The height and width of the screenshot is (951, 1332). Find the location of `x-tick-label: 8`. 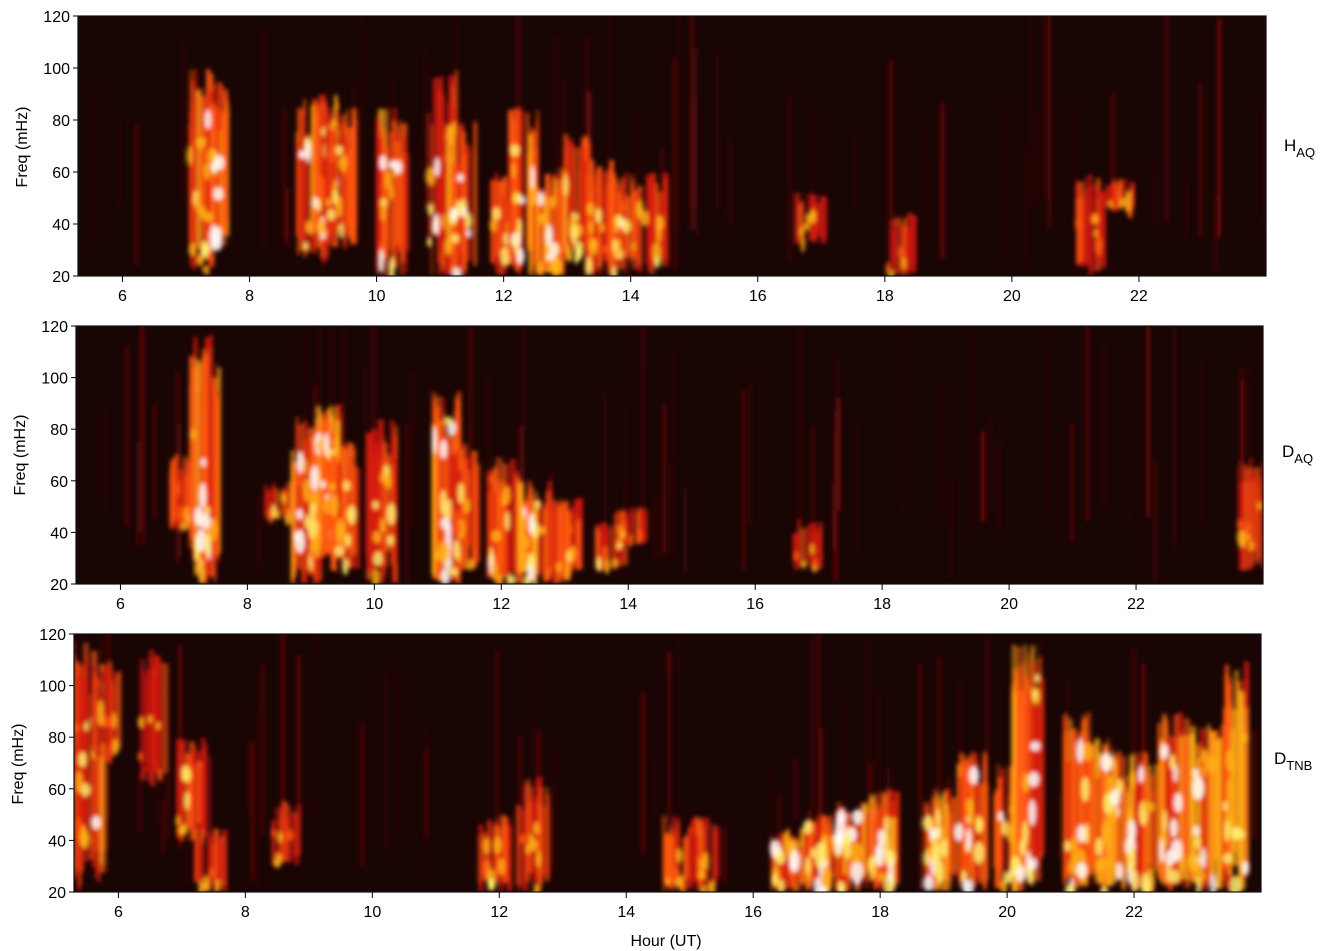

x-tick-label: 8 is located at coordinates (247, 604).